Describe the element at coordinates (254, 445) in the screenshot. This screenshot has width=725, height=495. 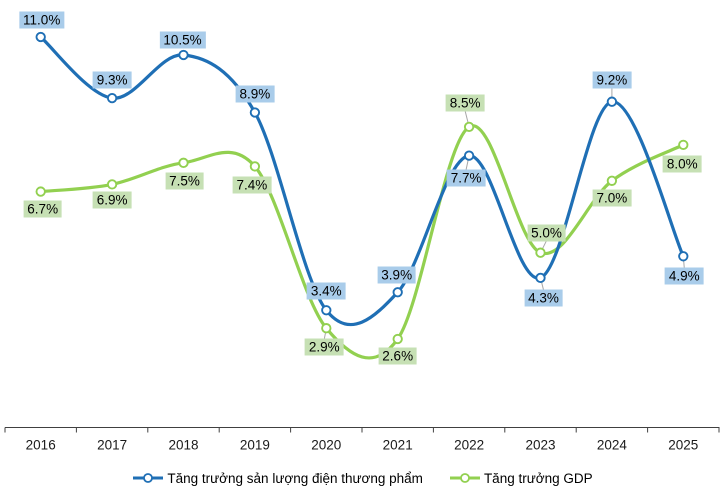
I see `x-axis-label: 2019` at that location.